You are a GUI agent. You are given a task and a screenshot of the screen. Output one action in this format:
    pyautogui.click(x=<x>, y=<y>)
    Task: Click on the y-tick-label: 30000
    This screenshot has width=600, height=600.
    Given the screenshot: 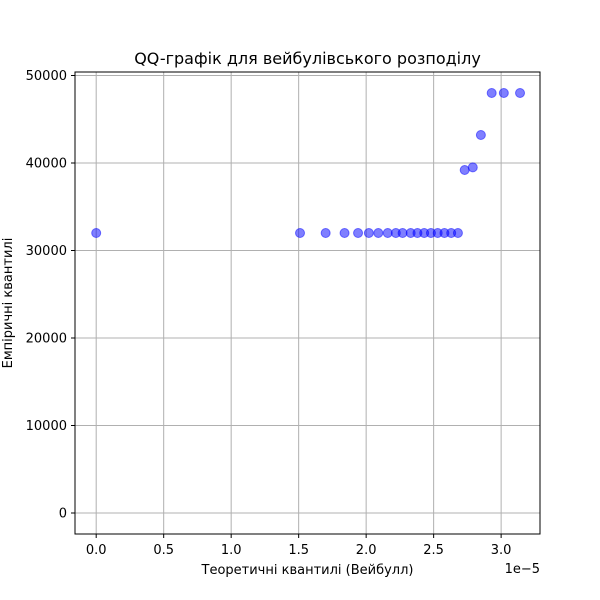 What is the action you would take?
    pyautogui.click(x=46, y=251)
    